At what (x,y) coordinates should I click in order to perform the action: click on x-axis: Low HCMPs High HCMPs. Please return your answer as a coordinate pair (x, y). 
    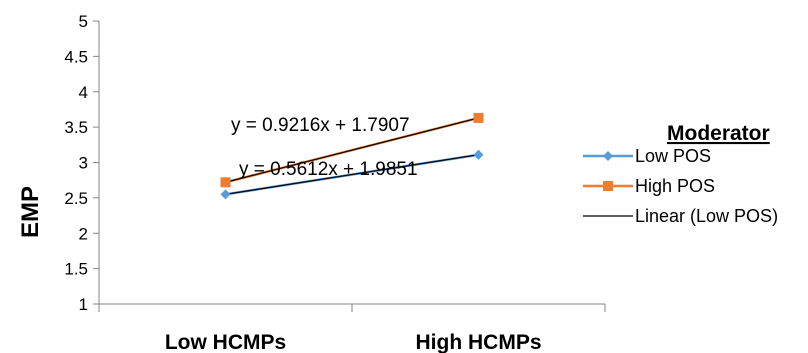
    Looking at the image, I should click on (352, 328).